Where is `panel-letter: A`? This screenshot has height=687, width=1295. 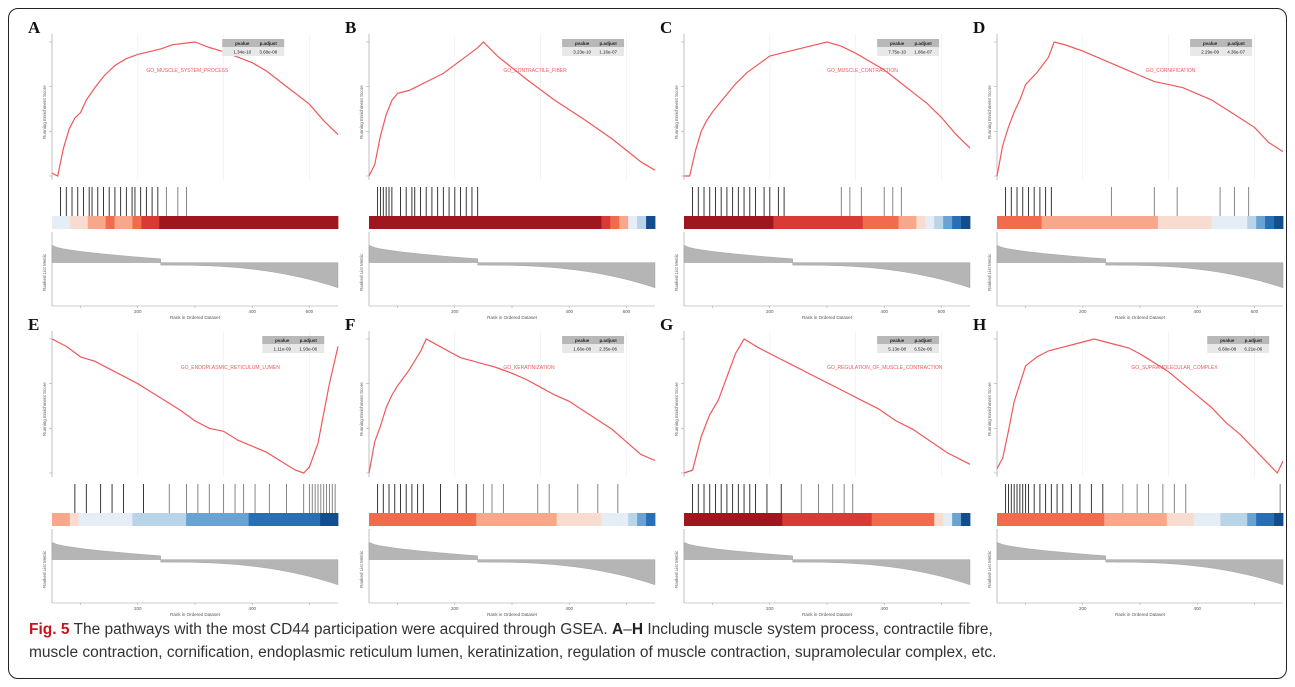
panel-letter: A is located at coordinates (34, 27).